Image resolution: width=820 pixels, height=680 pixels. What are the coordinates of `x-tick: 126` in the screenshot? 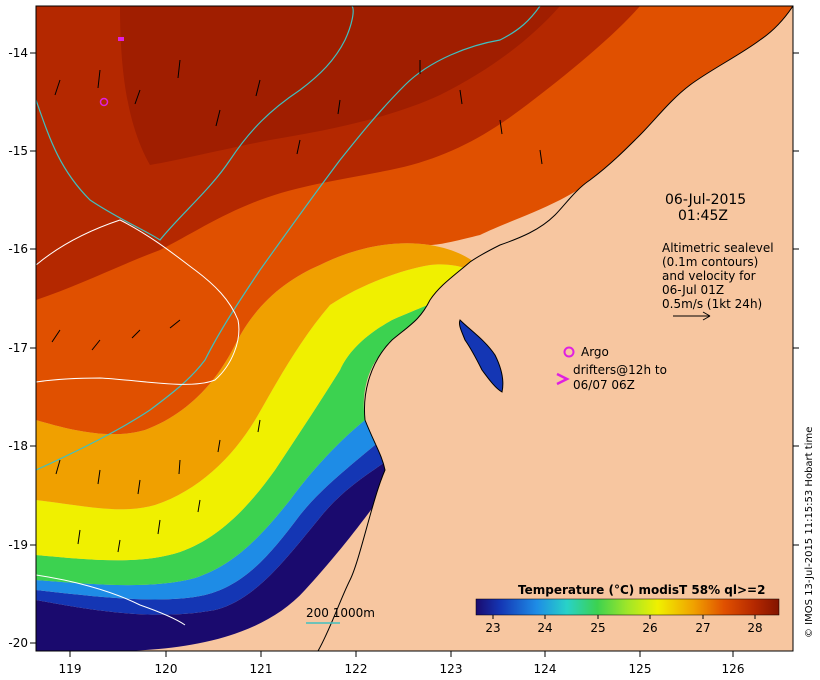 It's located at (733, 669).